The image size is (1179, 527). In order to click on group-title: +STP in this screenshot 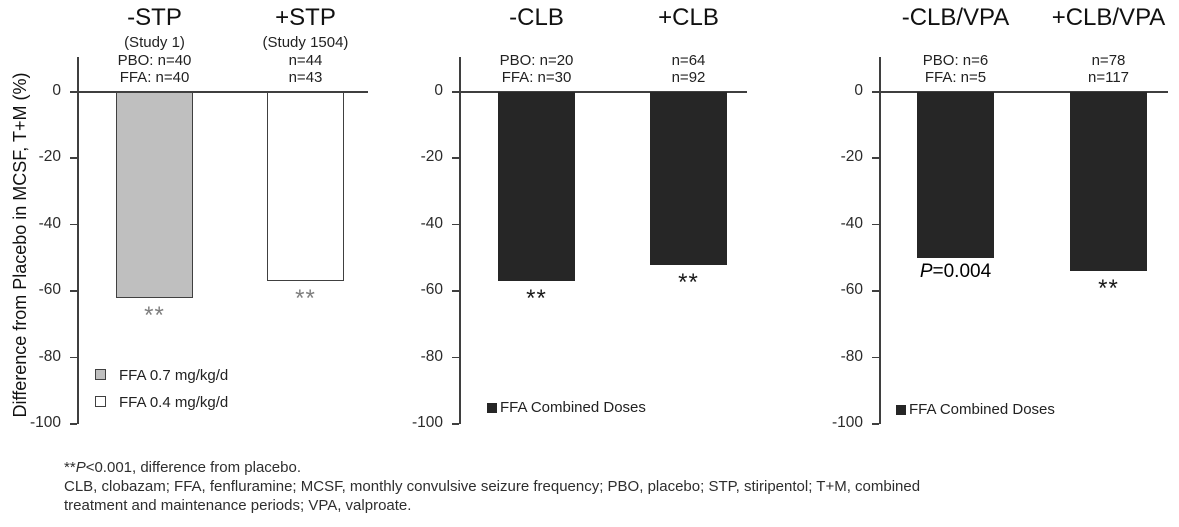, I will do `click(305, 17)`.